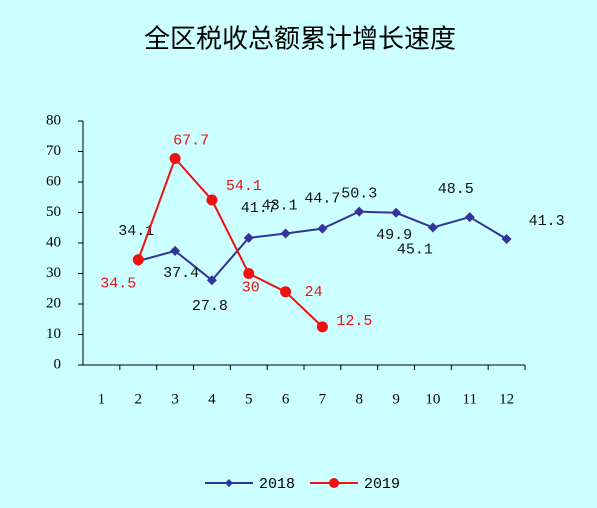 Image resolution: width=597 pixels, height=508 pixels. What do you see at coordinates (53, 303) in the screenshot?
I see `y-tick-label: 20` at bounding box center [53, 303].